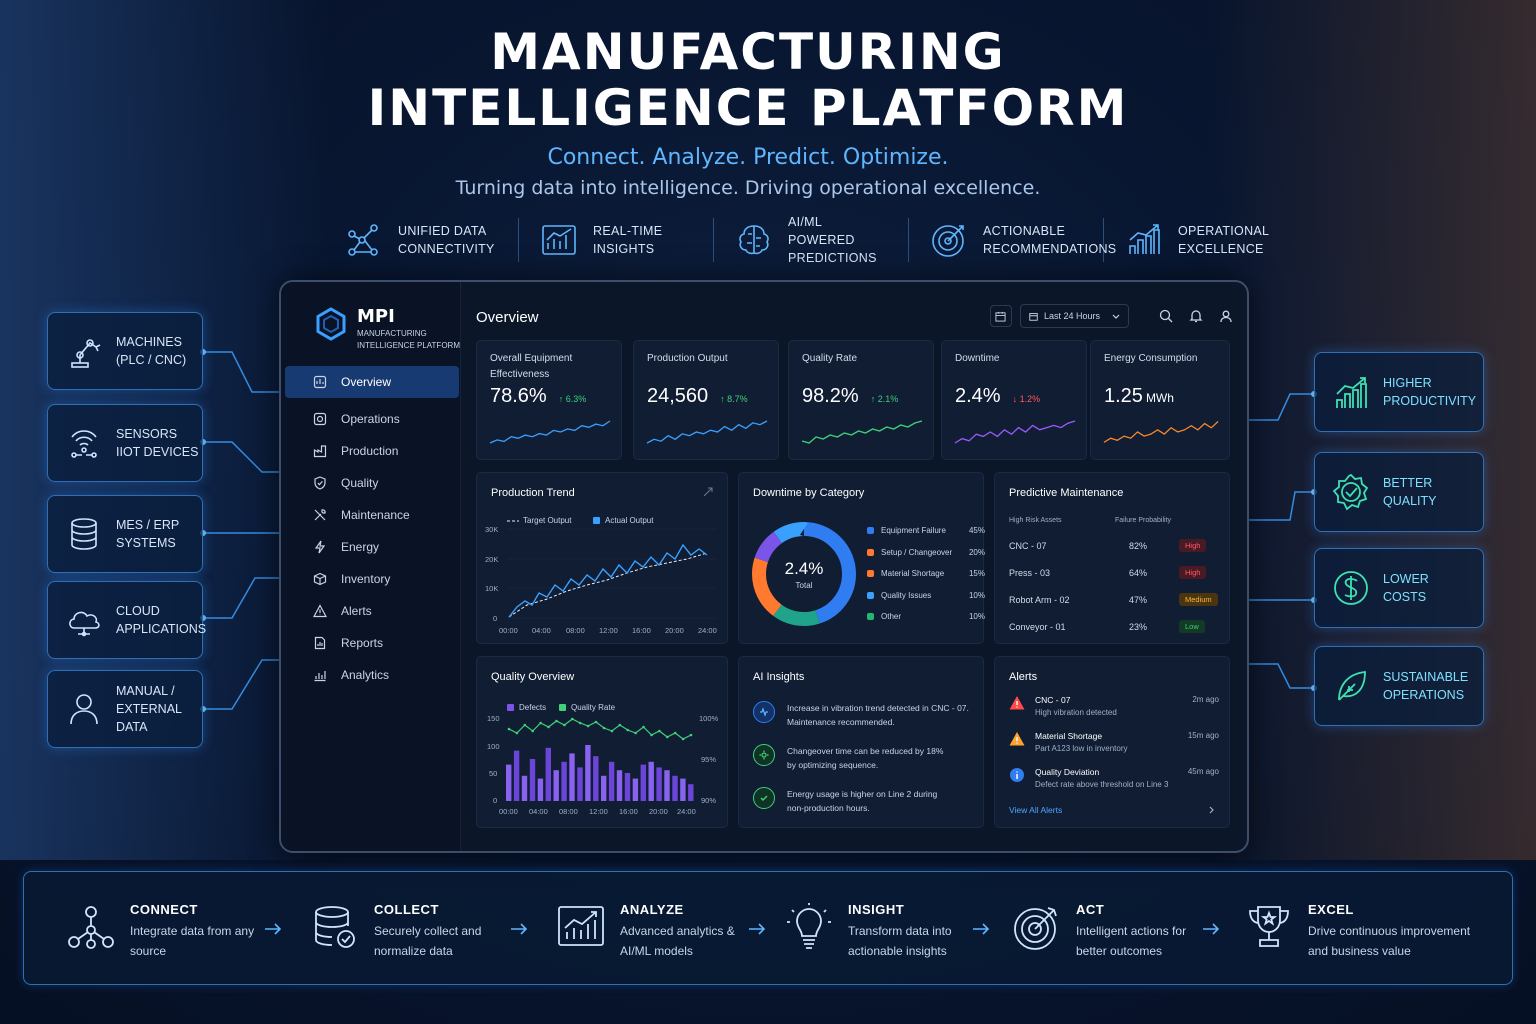  What do you see at coordinates (372, 611) in the screenshot?
I see `sidebar-item-alerts: Alerts` at bounding box center [372, 611].